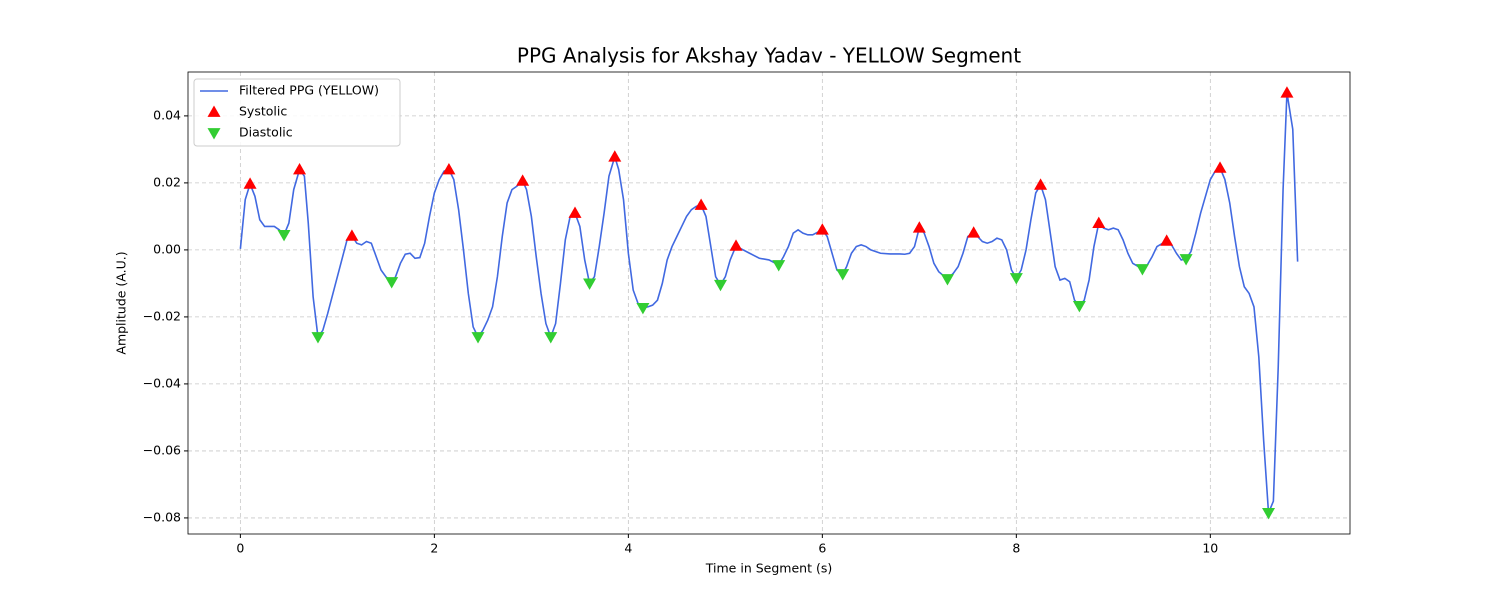 The height and width of the screenshot is (600, 1500). Describe the element at coordinates (162, 382) in the screenshot. I see `y-tick-label: −0.04` at that location.